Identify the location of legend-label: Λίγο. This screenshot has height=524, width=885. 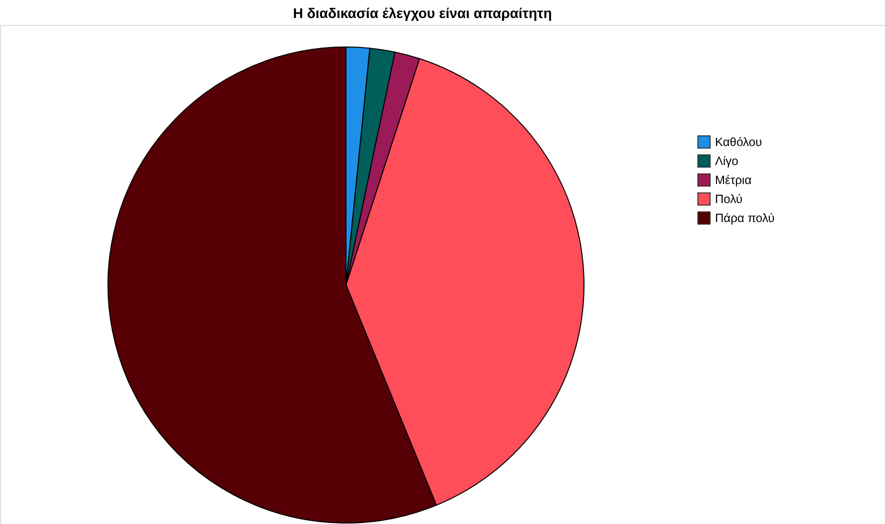
(727, 161).